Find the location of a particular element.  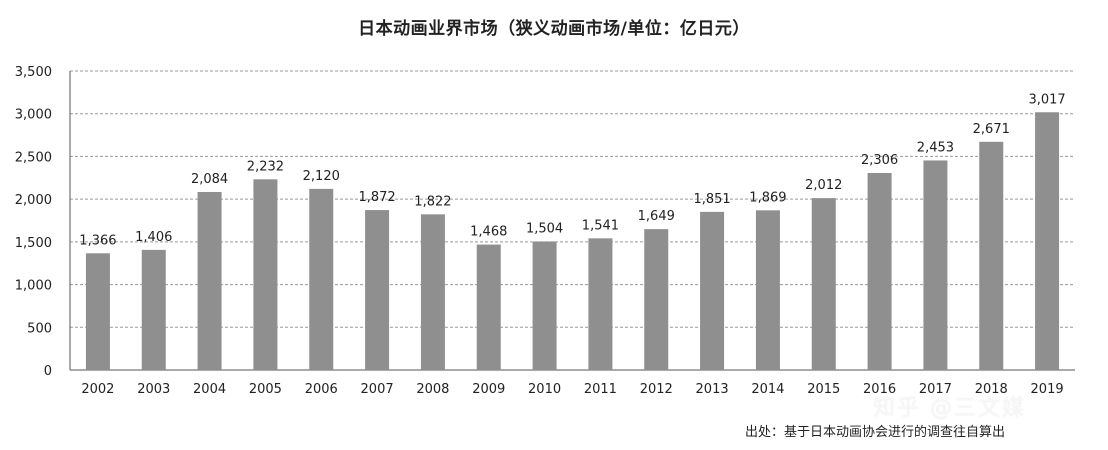

x-tick-label: 2016 is located at coordinates (879, 389).